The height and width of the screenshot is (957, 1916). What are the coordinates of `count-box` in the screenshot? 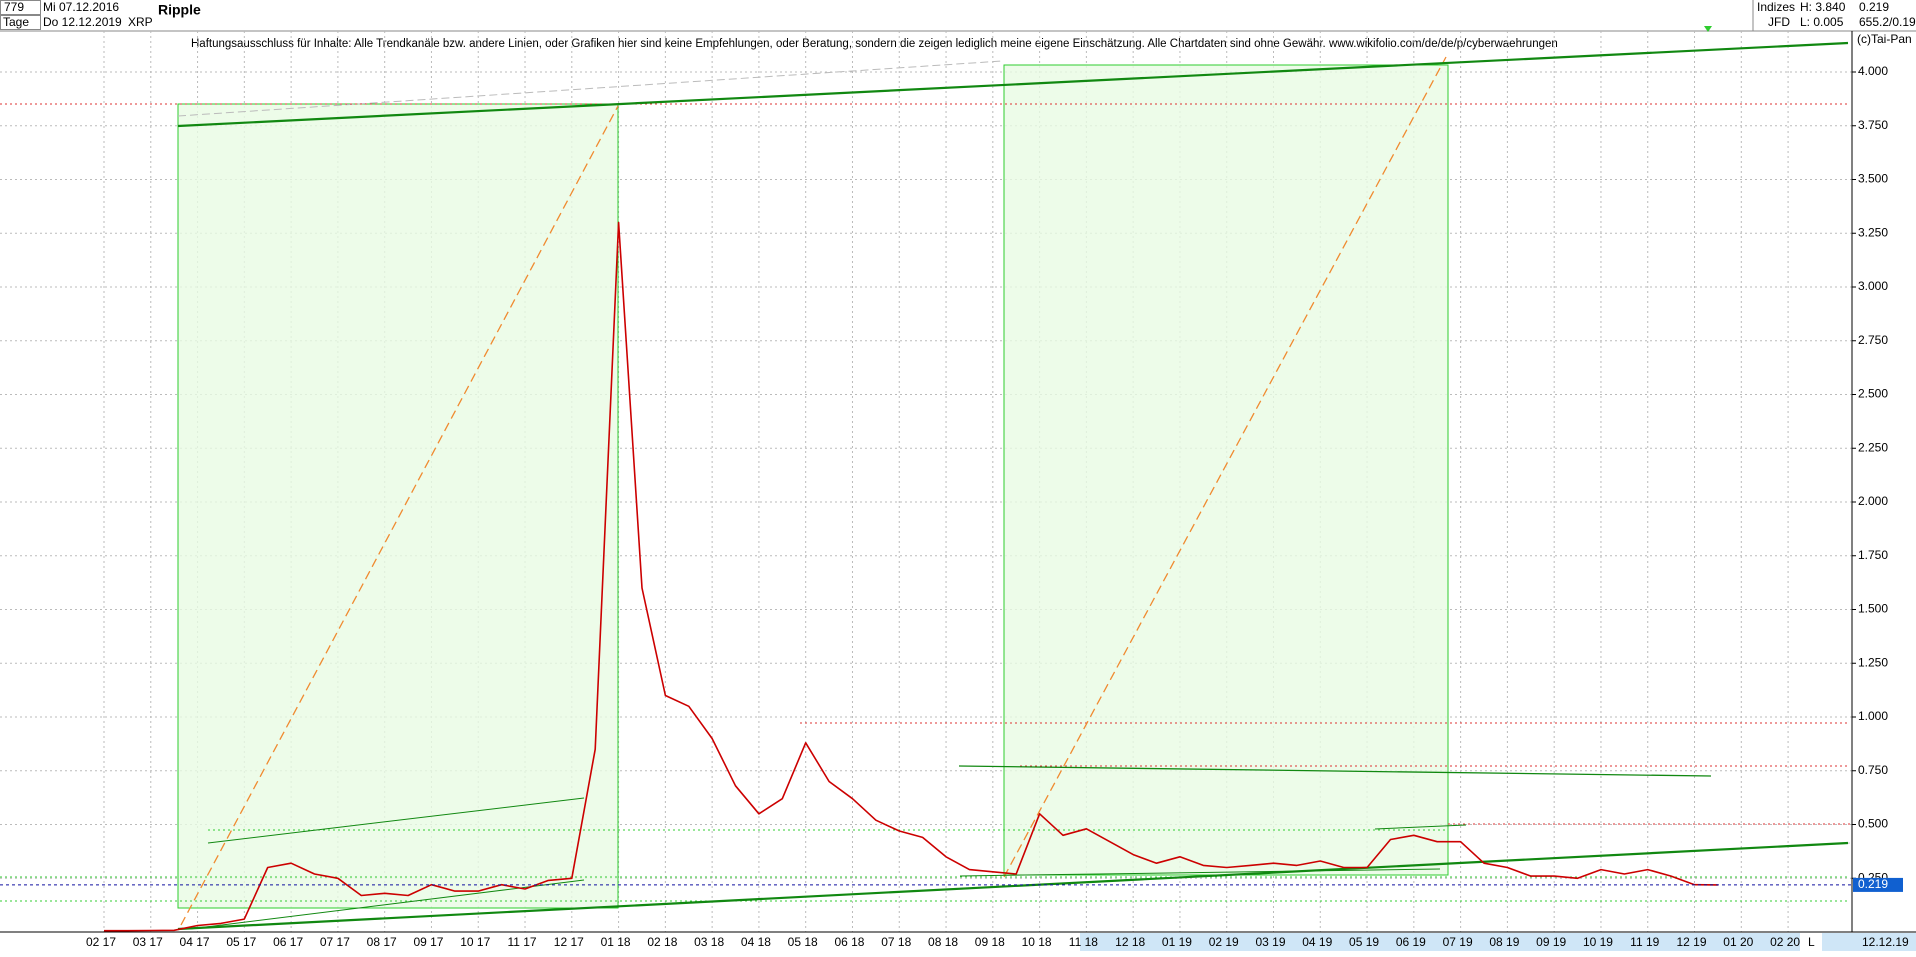 It's located at (20, 7).